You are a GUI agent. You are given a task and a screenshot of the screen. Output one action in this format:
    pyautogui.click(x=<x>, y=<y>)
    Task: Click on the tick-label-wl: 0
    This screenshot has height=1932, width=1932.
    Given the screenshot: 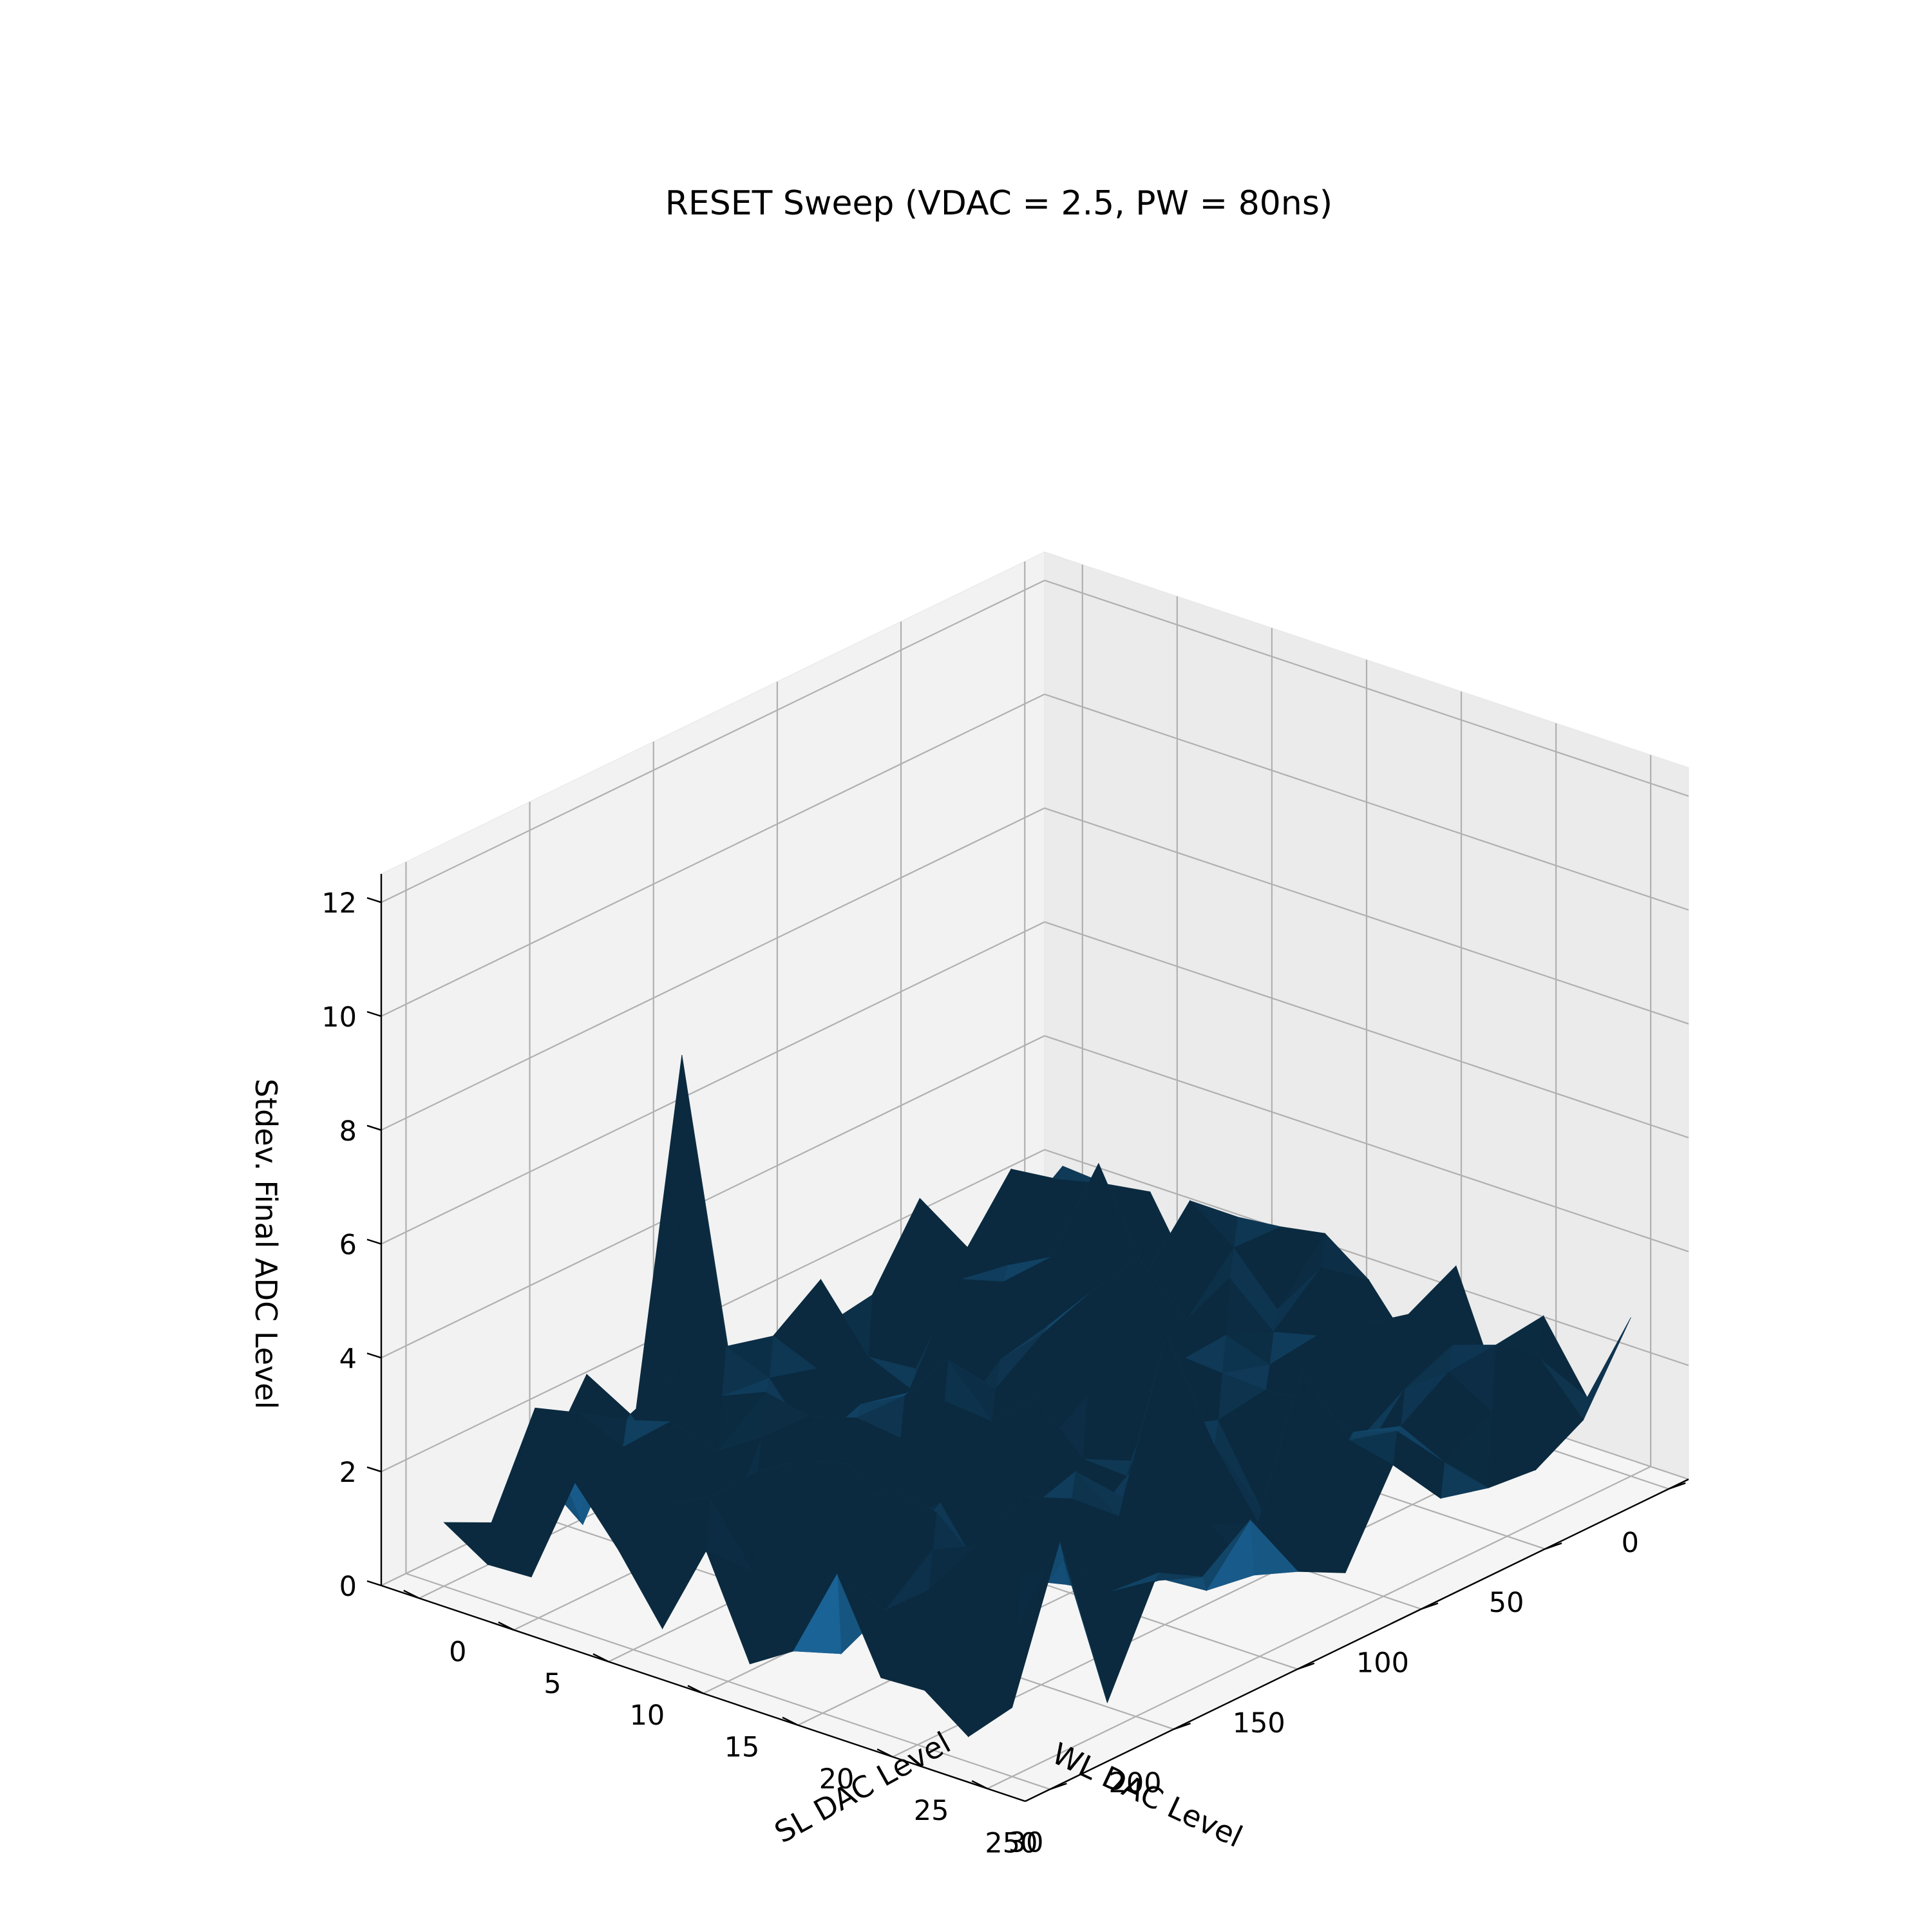 What is the action you would take?
    pyautogui.click(x=1630, y=1543)
    